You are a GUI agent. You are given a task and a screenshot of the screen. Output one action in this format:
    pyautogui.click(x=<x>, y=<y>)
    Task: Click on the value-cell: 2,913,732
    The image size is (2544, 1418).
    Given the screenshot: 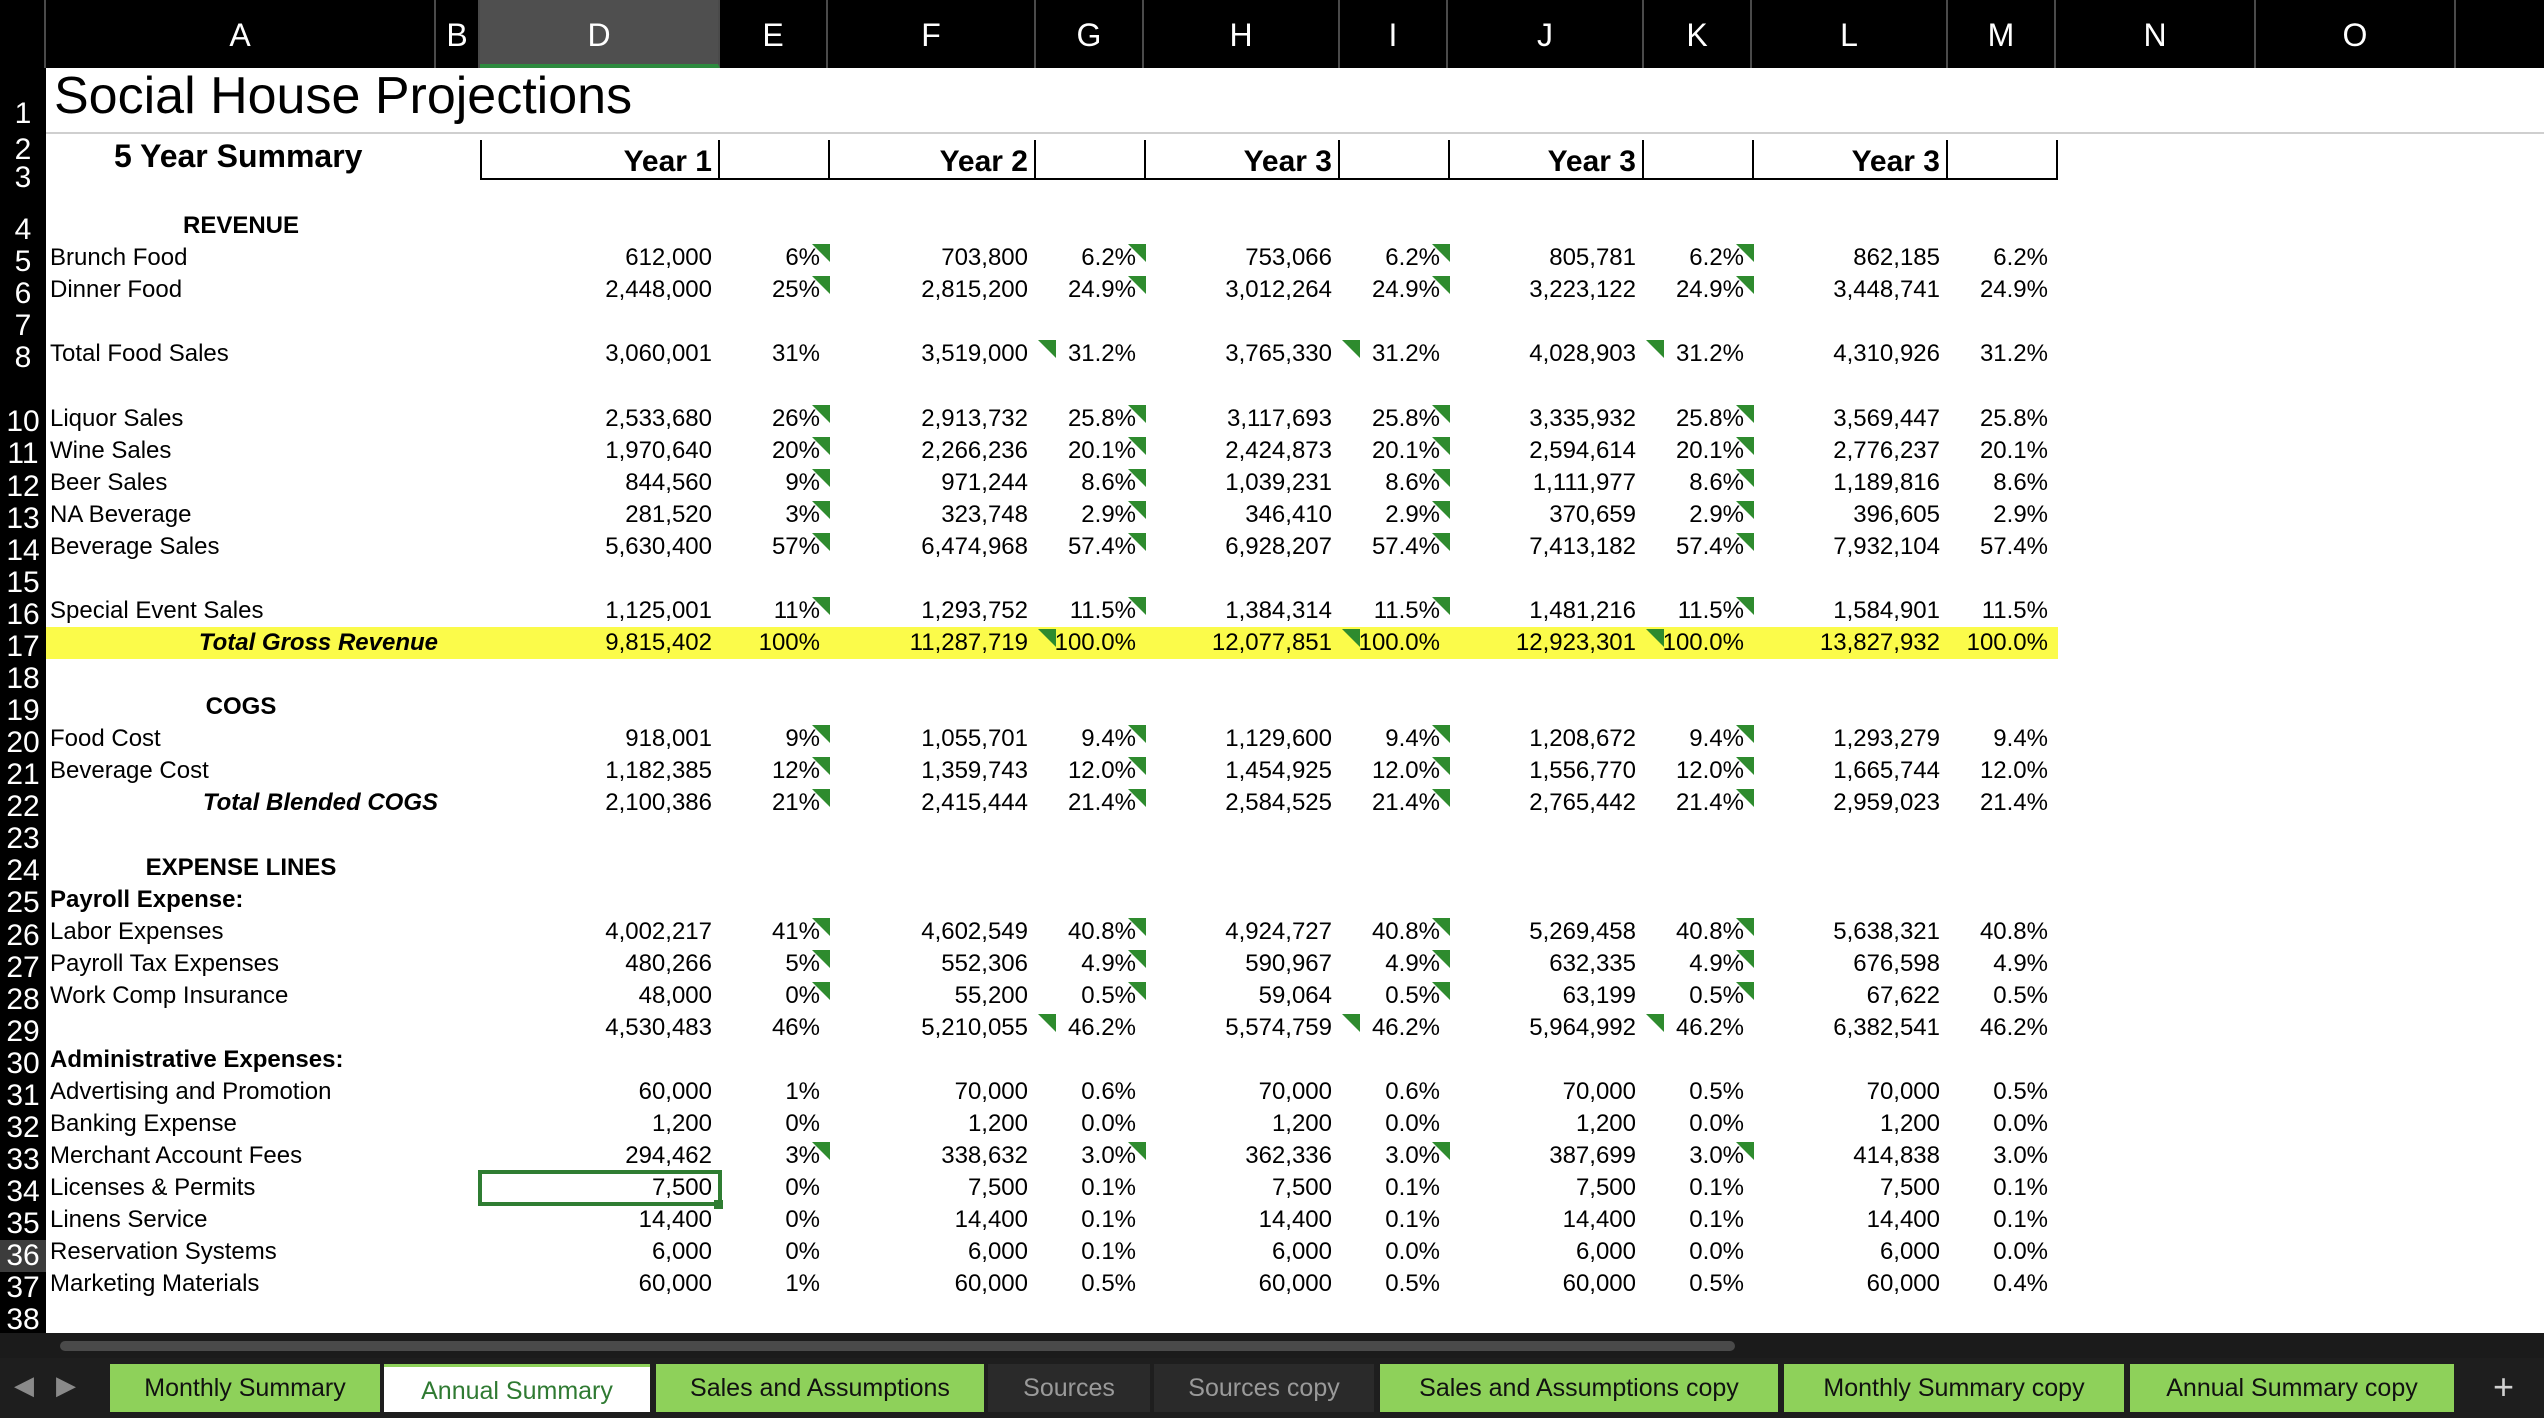 What is the action you would take?
    pyautogui.click(x=974, y=418)
    